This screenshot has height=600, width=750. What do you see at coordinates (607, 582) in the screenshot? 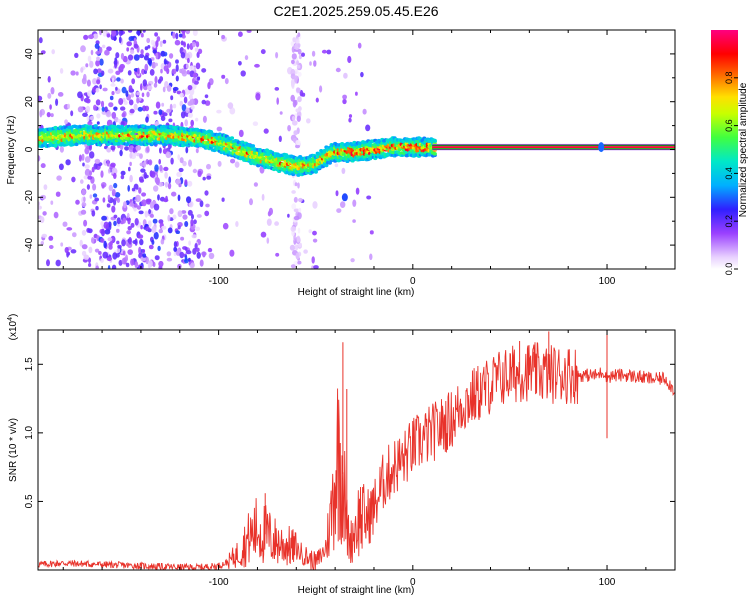
I see `snr-x-tick-label: 100` at bounding box center [607, 582].